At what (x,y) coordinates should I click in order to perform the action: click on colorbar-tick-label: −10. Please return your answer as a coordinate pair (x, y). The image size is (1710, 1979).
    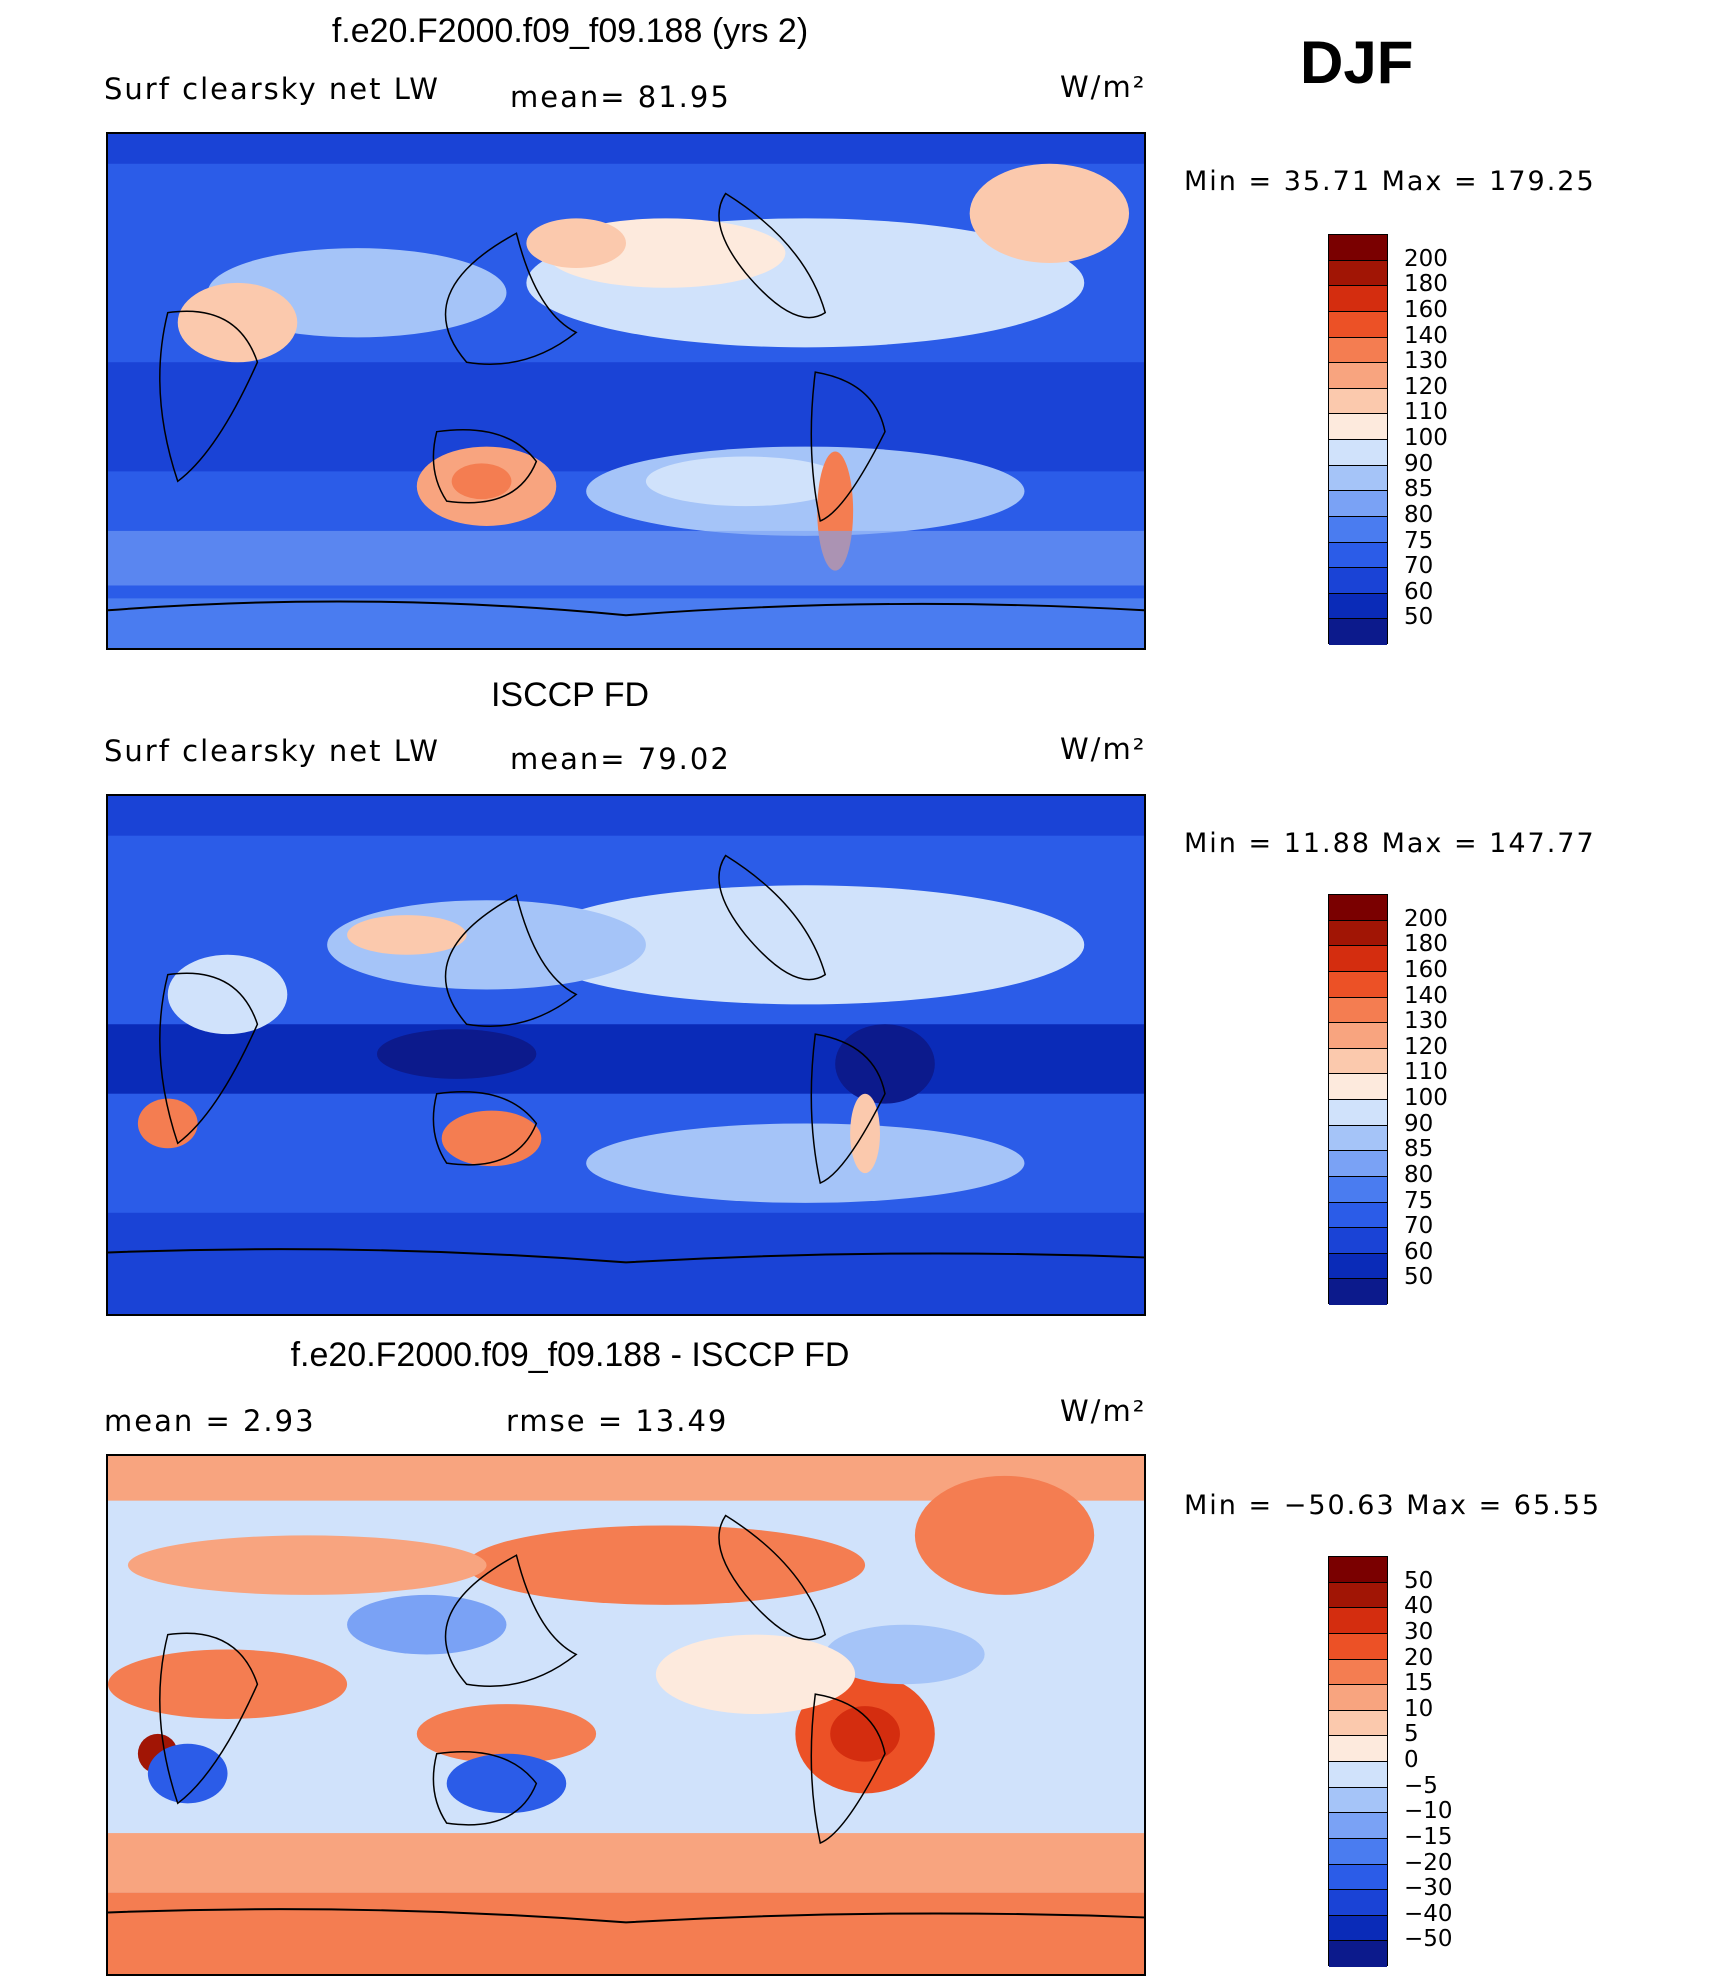
    Looking at the image, I should click on (1428, 1811).